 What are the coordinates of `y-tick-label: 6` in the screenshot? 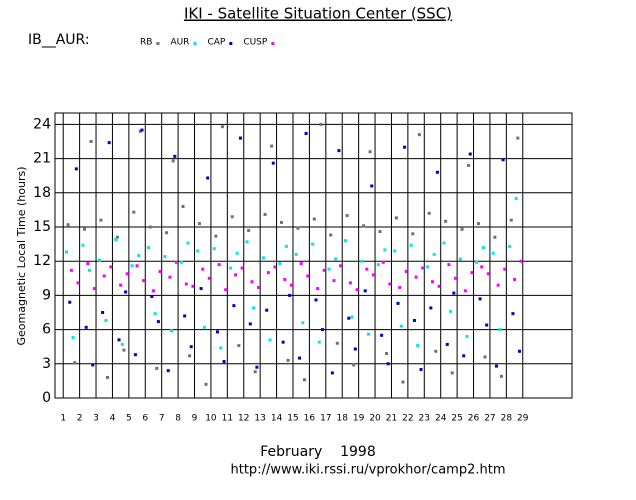 It's located at (46, 330).